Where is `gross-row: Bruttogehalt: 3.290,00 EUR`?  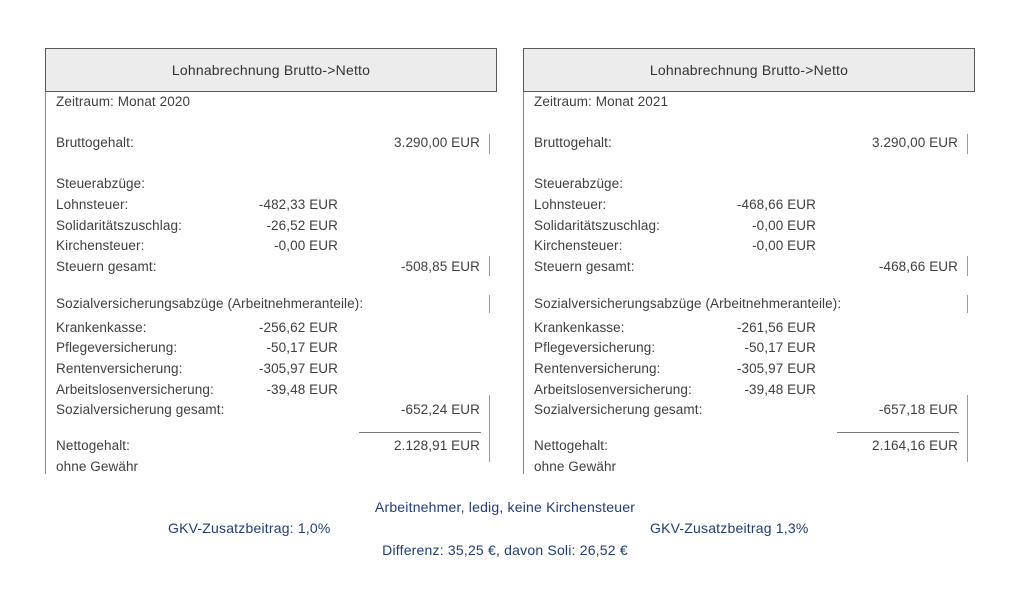
gross-row: Bruttogehalt: 3.290,00 EUR is located at coordinates (271, 143).